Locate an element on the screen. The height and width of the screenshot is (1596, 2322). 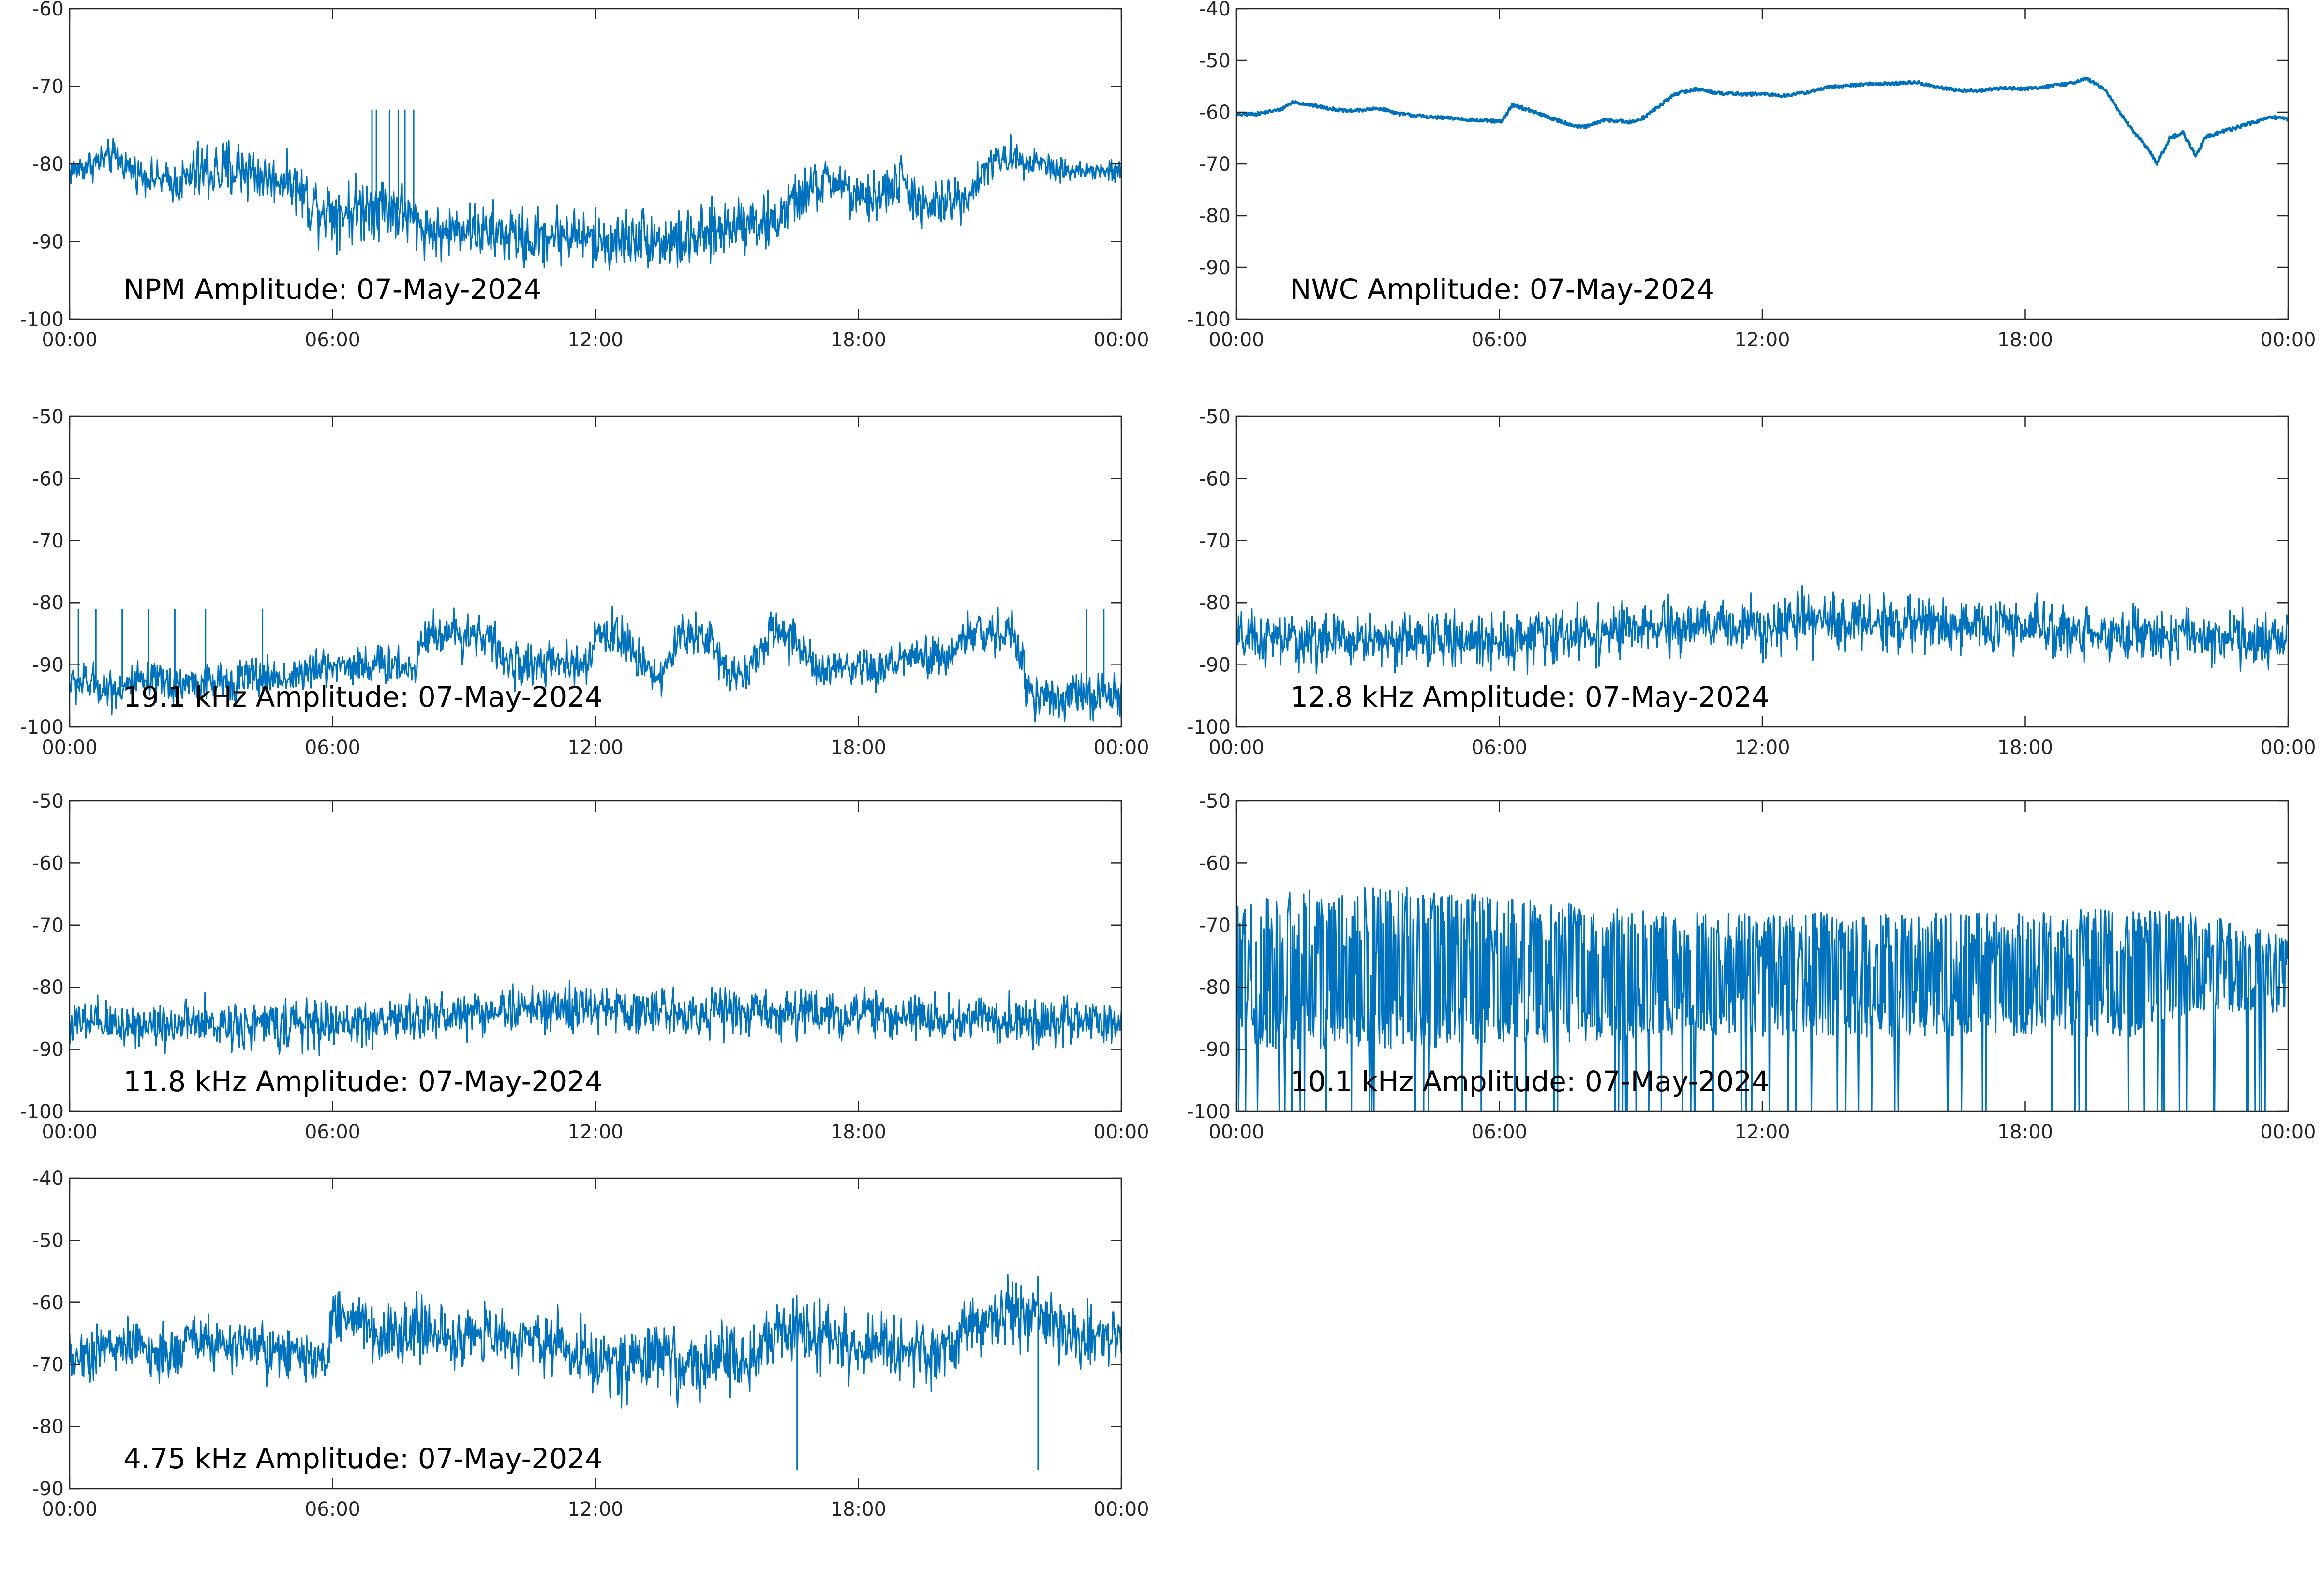
y-tick-label-f128-5: -50 is located at coordinates (1215, 417).